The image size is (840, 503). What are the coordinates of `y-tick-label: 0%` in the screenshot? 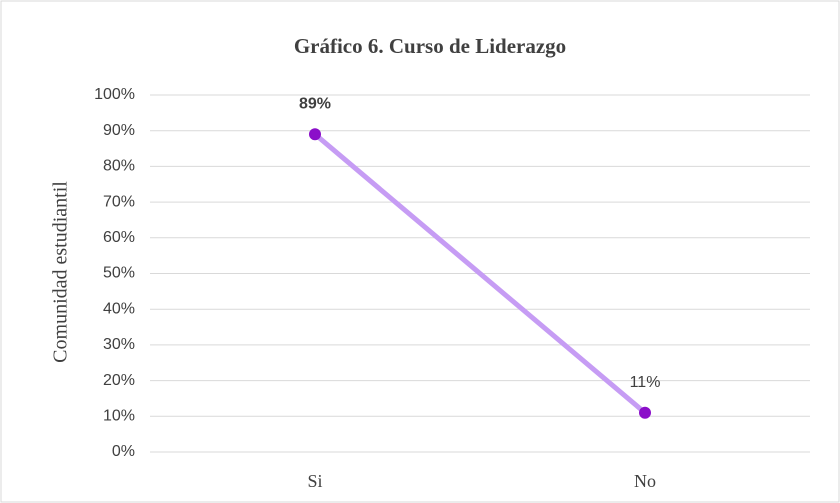 It's located at (123, 451).